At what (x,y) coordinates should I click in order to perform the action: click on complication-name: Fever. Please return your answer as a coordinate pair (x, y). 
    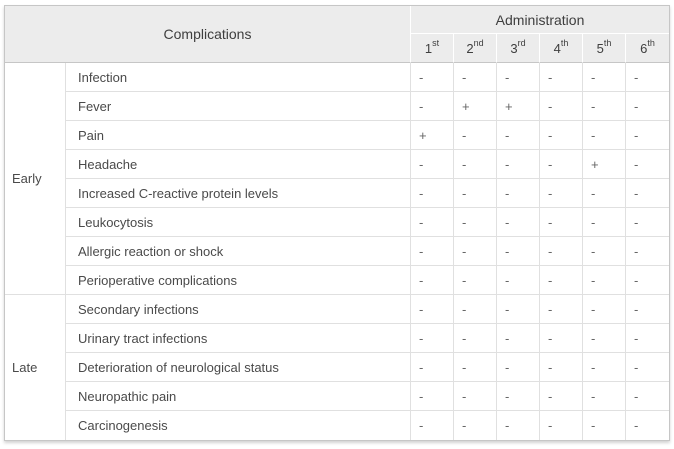
    Looking at the image, I should click on (238, 106).